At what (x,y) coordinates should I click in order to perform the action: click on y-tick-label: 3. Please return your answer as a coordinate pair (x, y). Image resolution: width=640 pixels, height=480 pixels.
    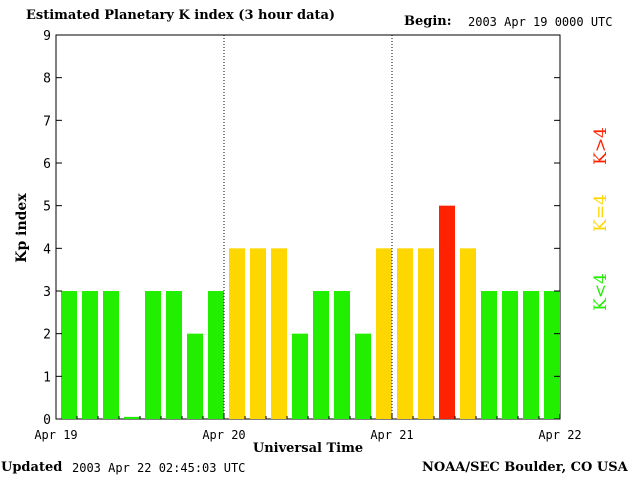
    Looking at the image, I should click on (47, 292).